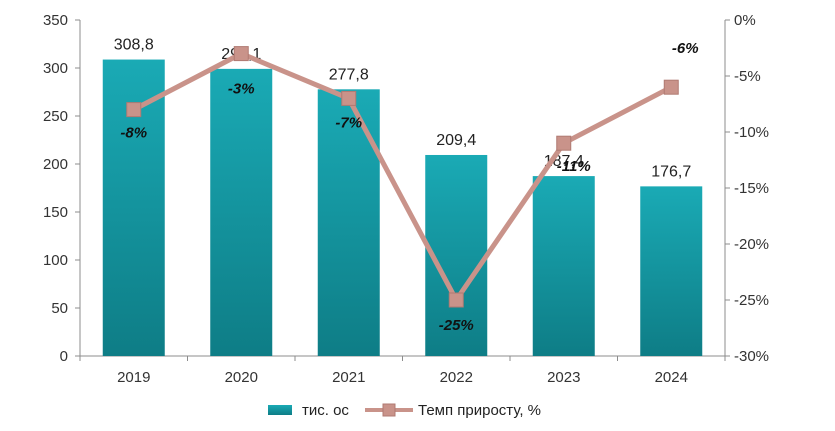  I want to click on y-right-tick-label: -25%, so click(751, 300).